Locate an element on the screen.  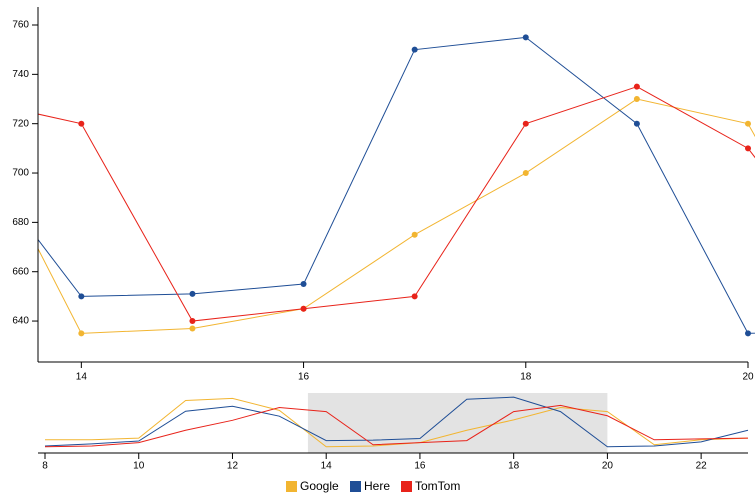
x-tick-label: 18 is located at coordinates (526, 377).